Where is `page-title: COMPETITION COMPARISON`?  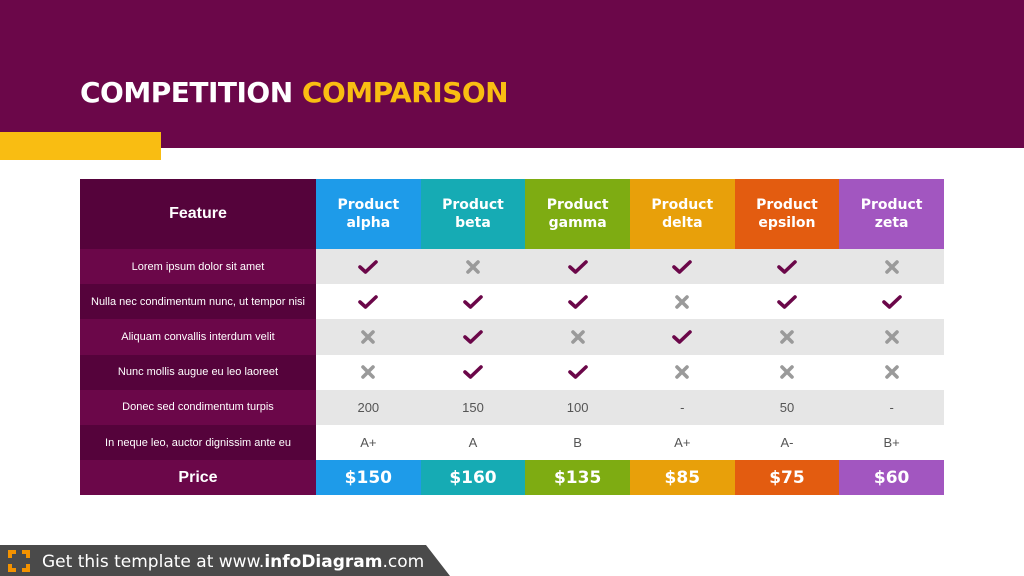 page-title: COMPETITION COMPARISON is located at coordinates (294, 92).